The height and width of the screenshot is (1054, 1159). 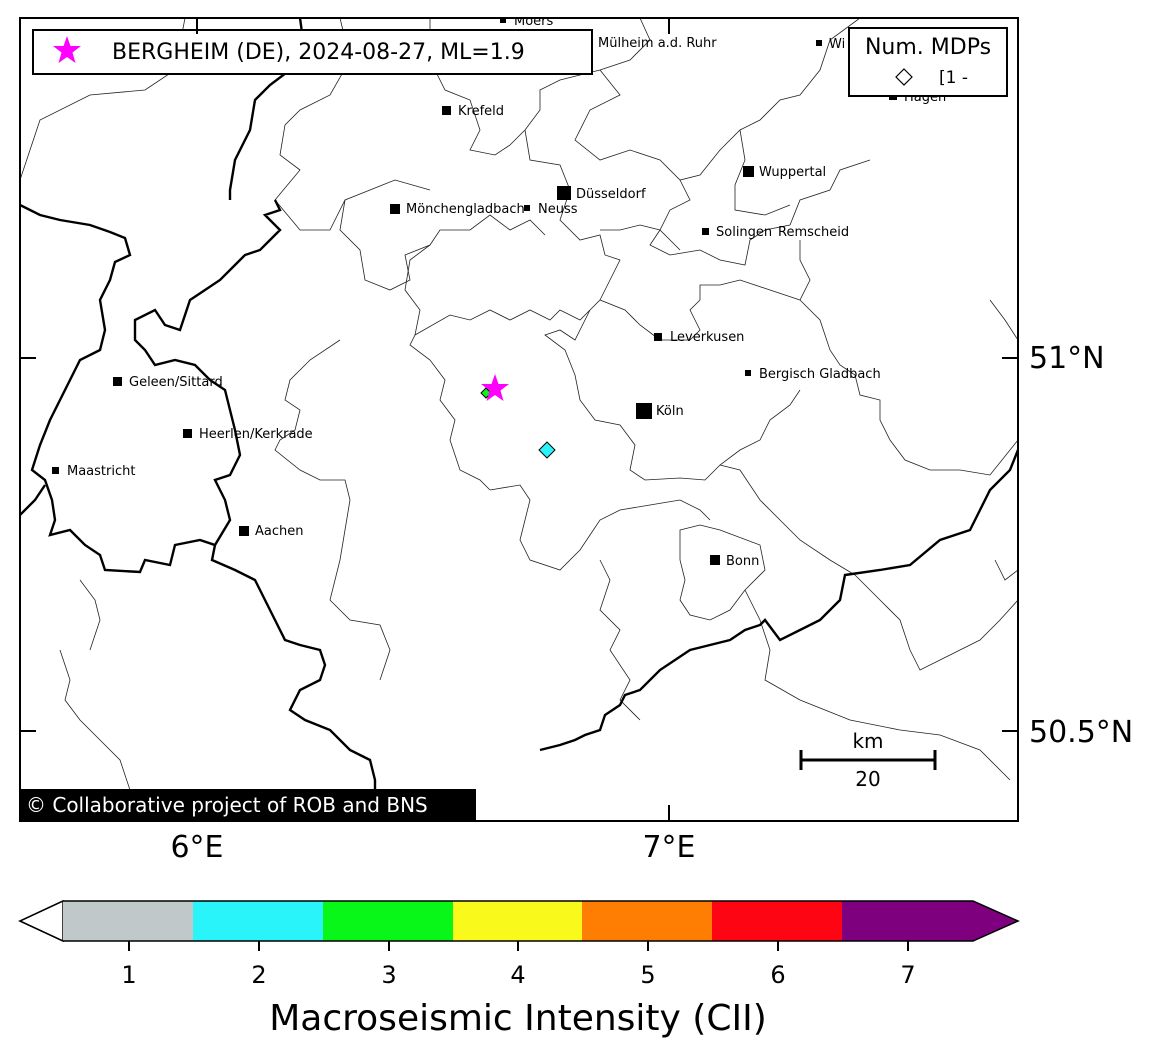 What do you see at coordinates (1081, 732) in the screenshot?
I see `lat-tick-label: 50.5°N` at bounding box center [1081, 732].